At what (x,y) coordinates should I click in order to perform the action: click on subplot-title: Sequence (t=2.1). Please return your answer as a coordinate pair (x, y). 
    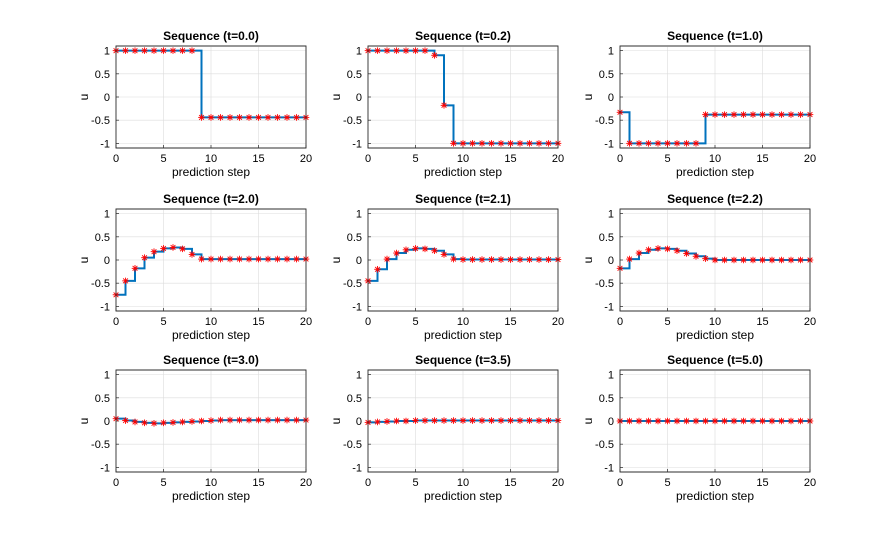
    Looking at the image, I should click on (463, 199).